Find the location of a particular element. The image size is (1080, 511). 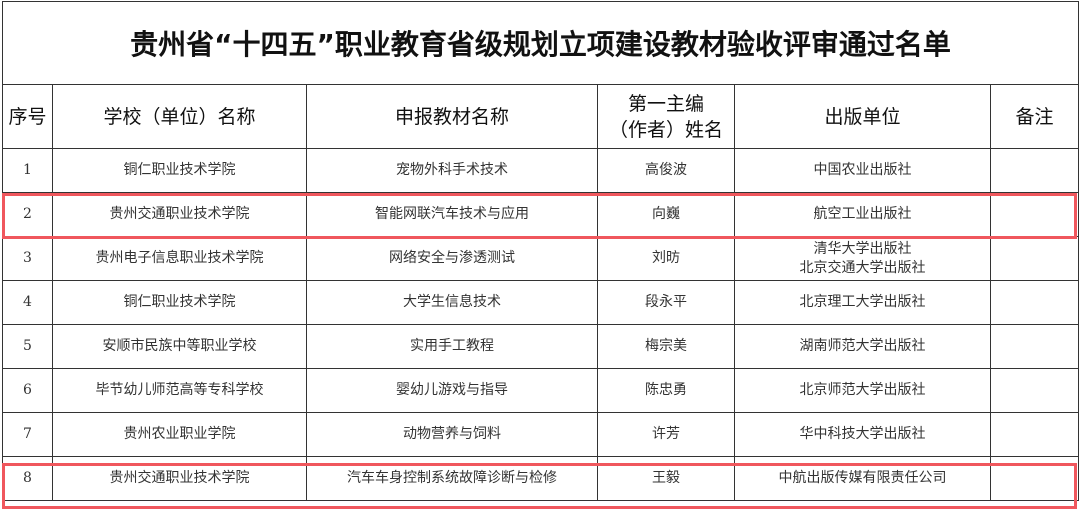

header-remark: 备注 is located at coordinates (1034, 116).